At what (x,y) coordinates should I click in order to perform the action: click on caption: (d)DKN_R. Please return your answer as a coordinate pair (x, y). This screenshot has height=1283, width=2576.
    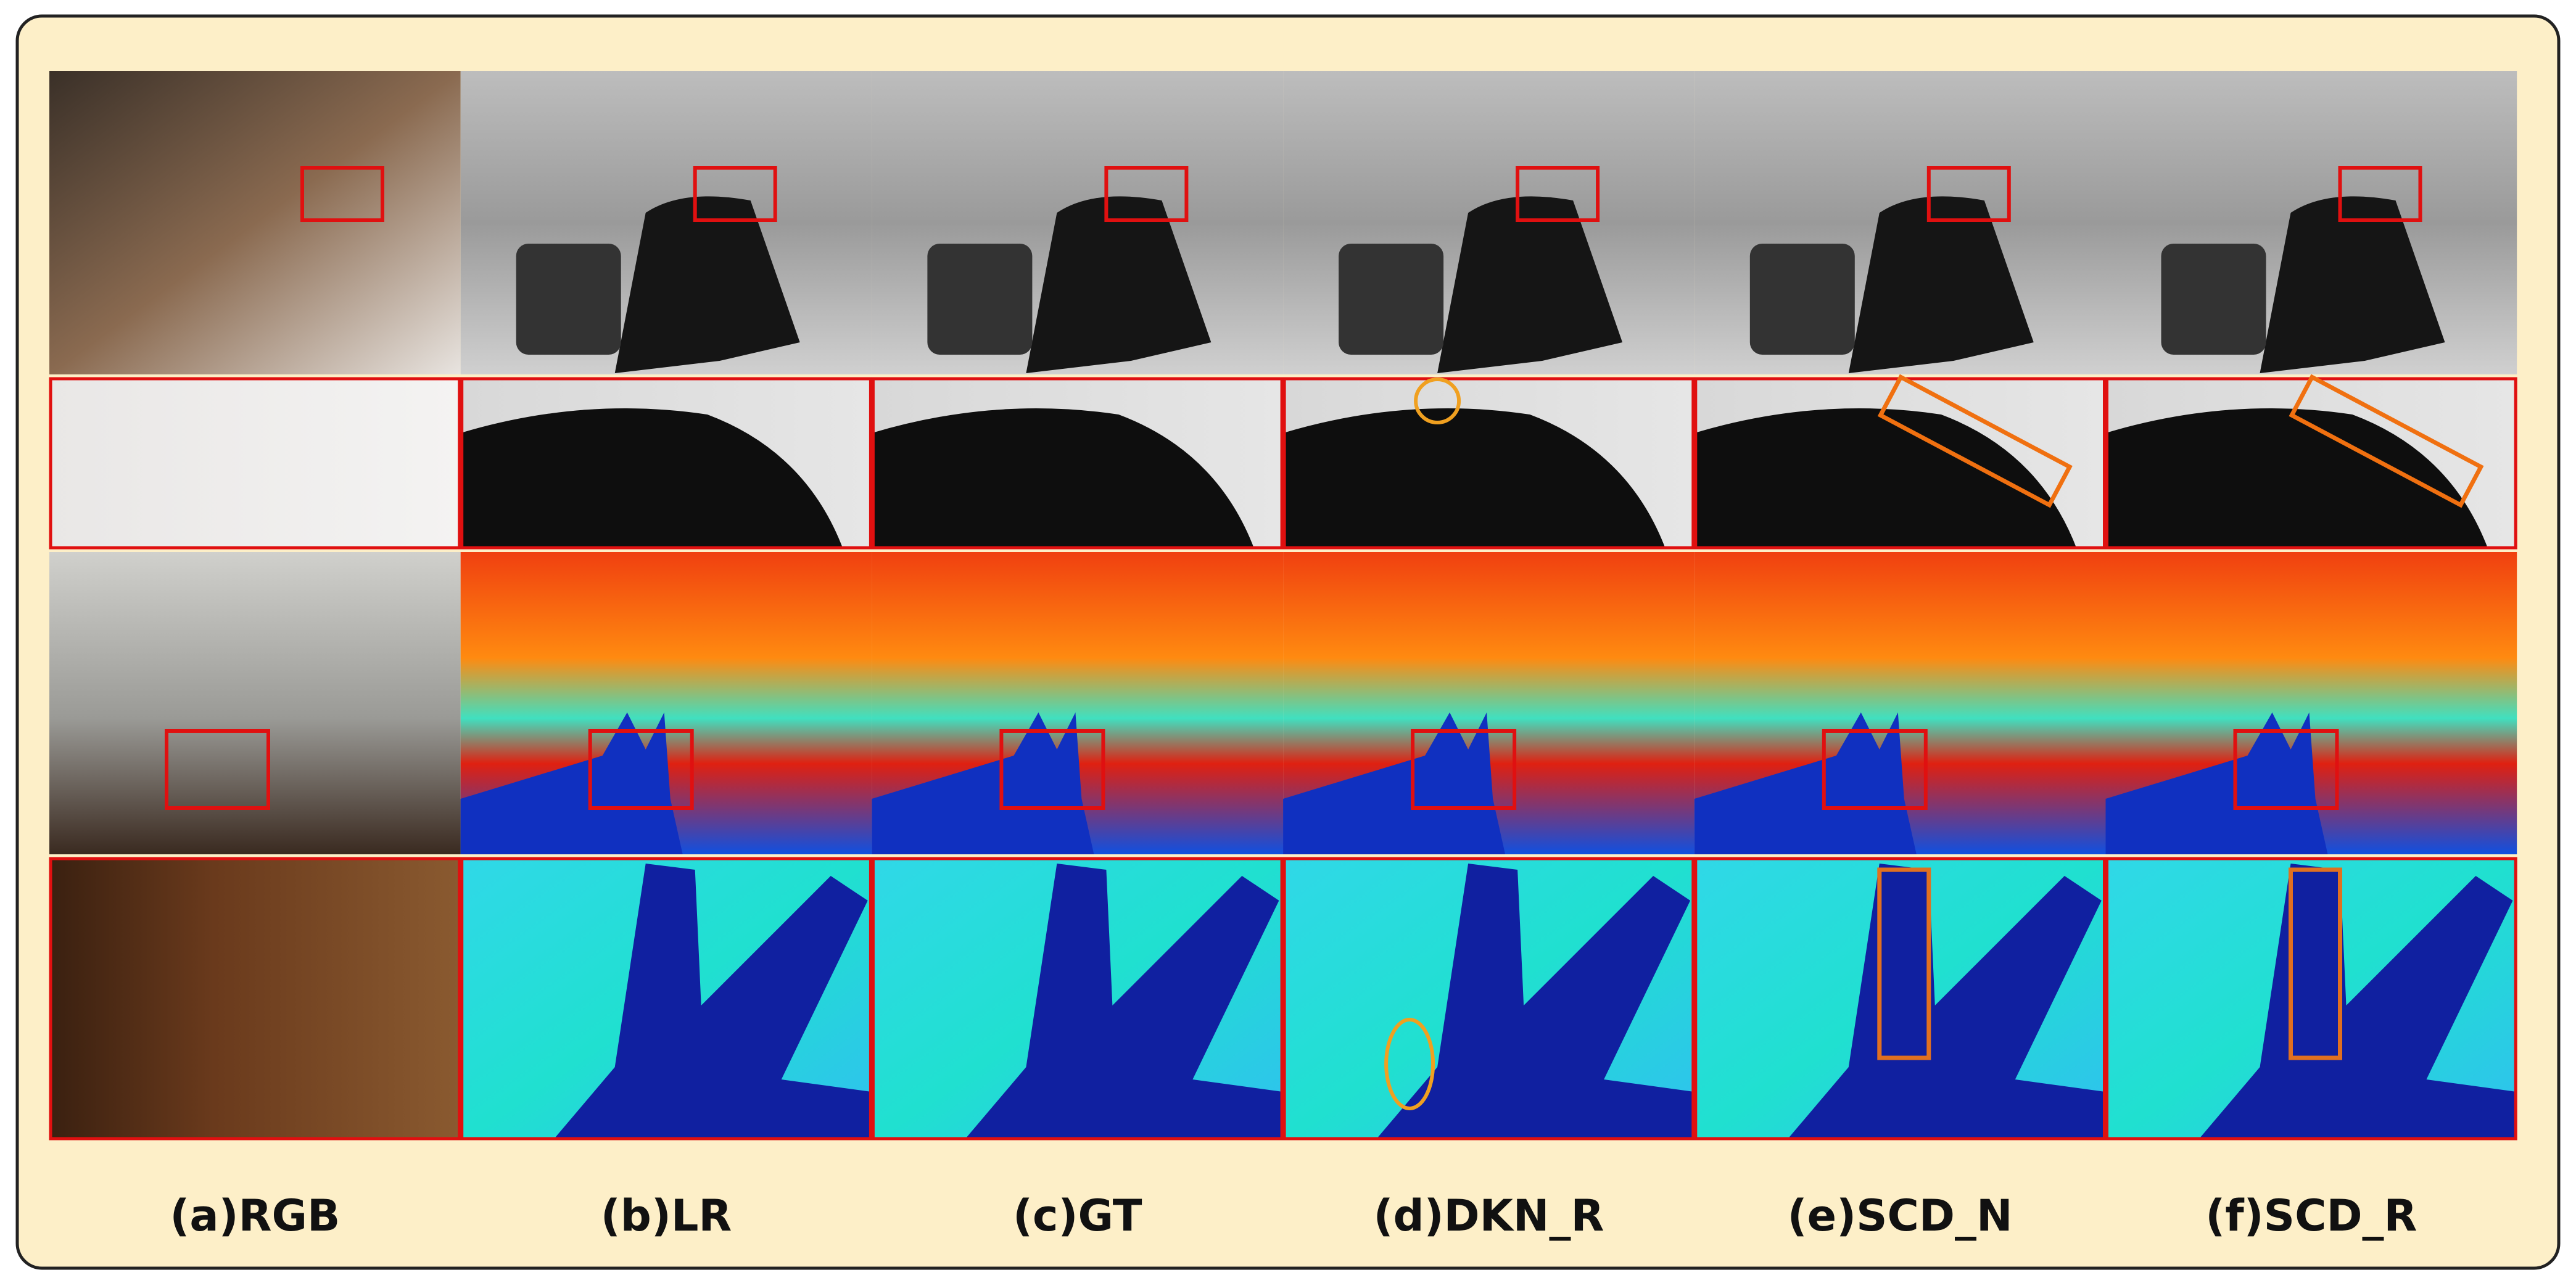
    Looking at the image, I should click on (1488, 1215).